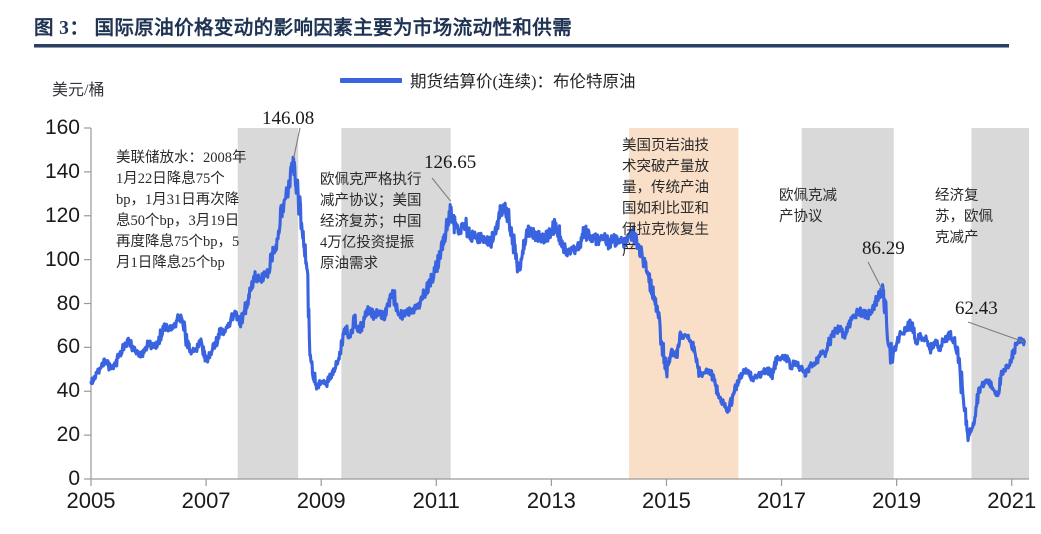  Describe the element at coordinates (666, 500) in the screenshot. I see `x-tick-label-2015: 2015` at that location.